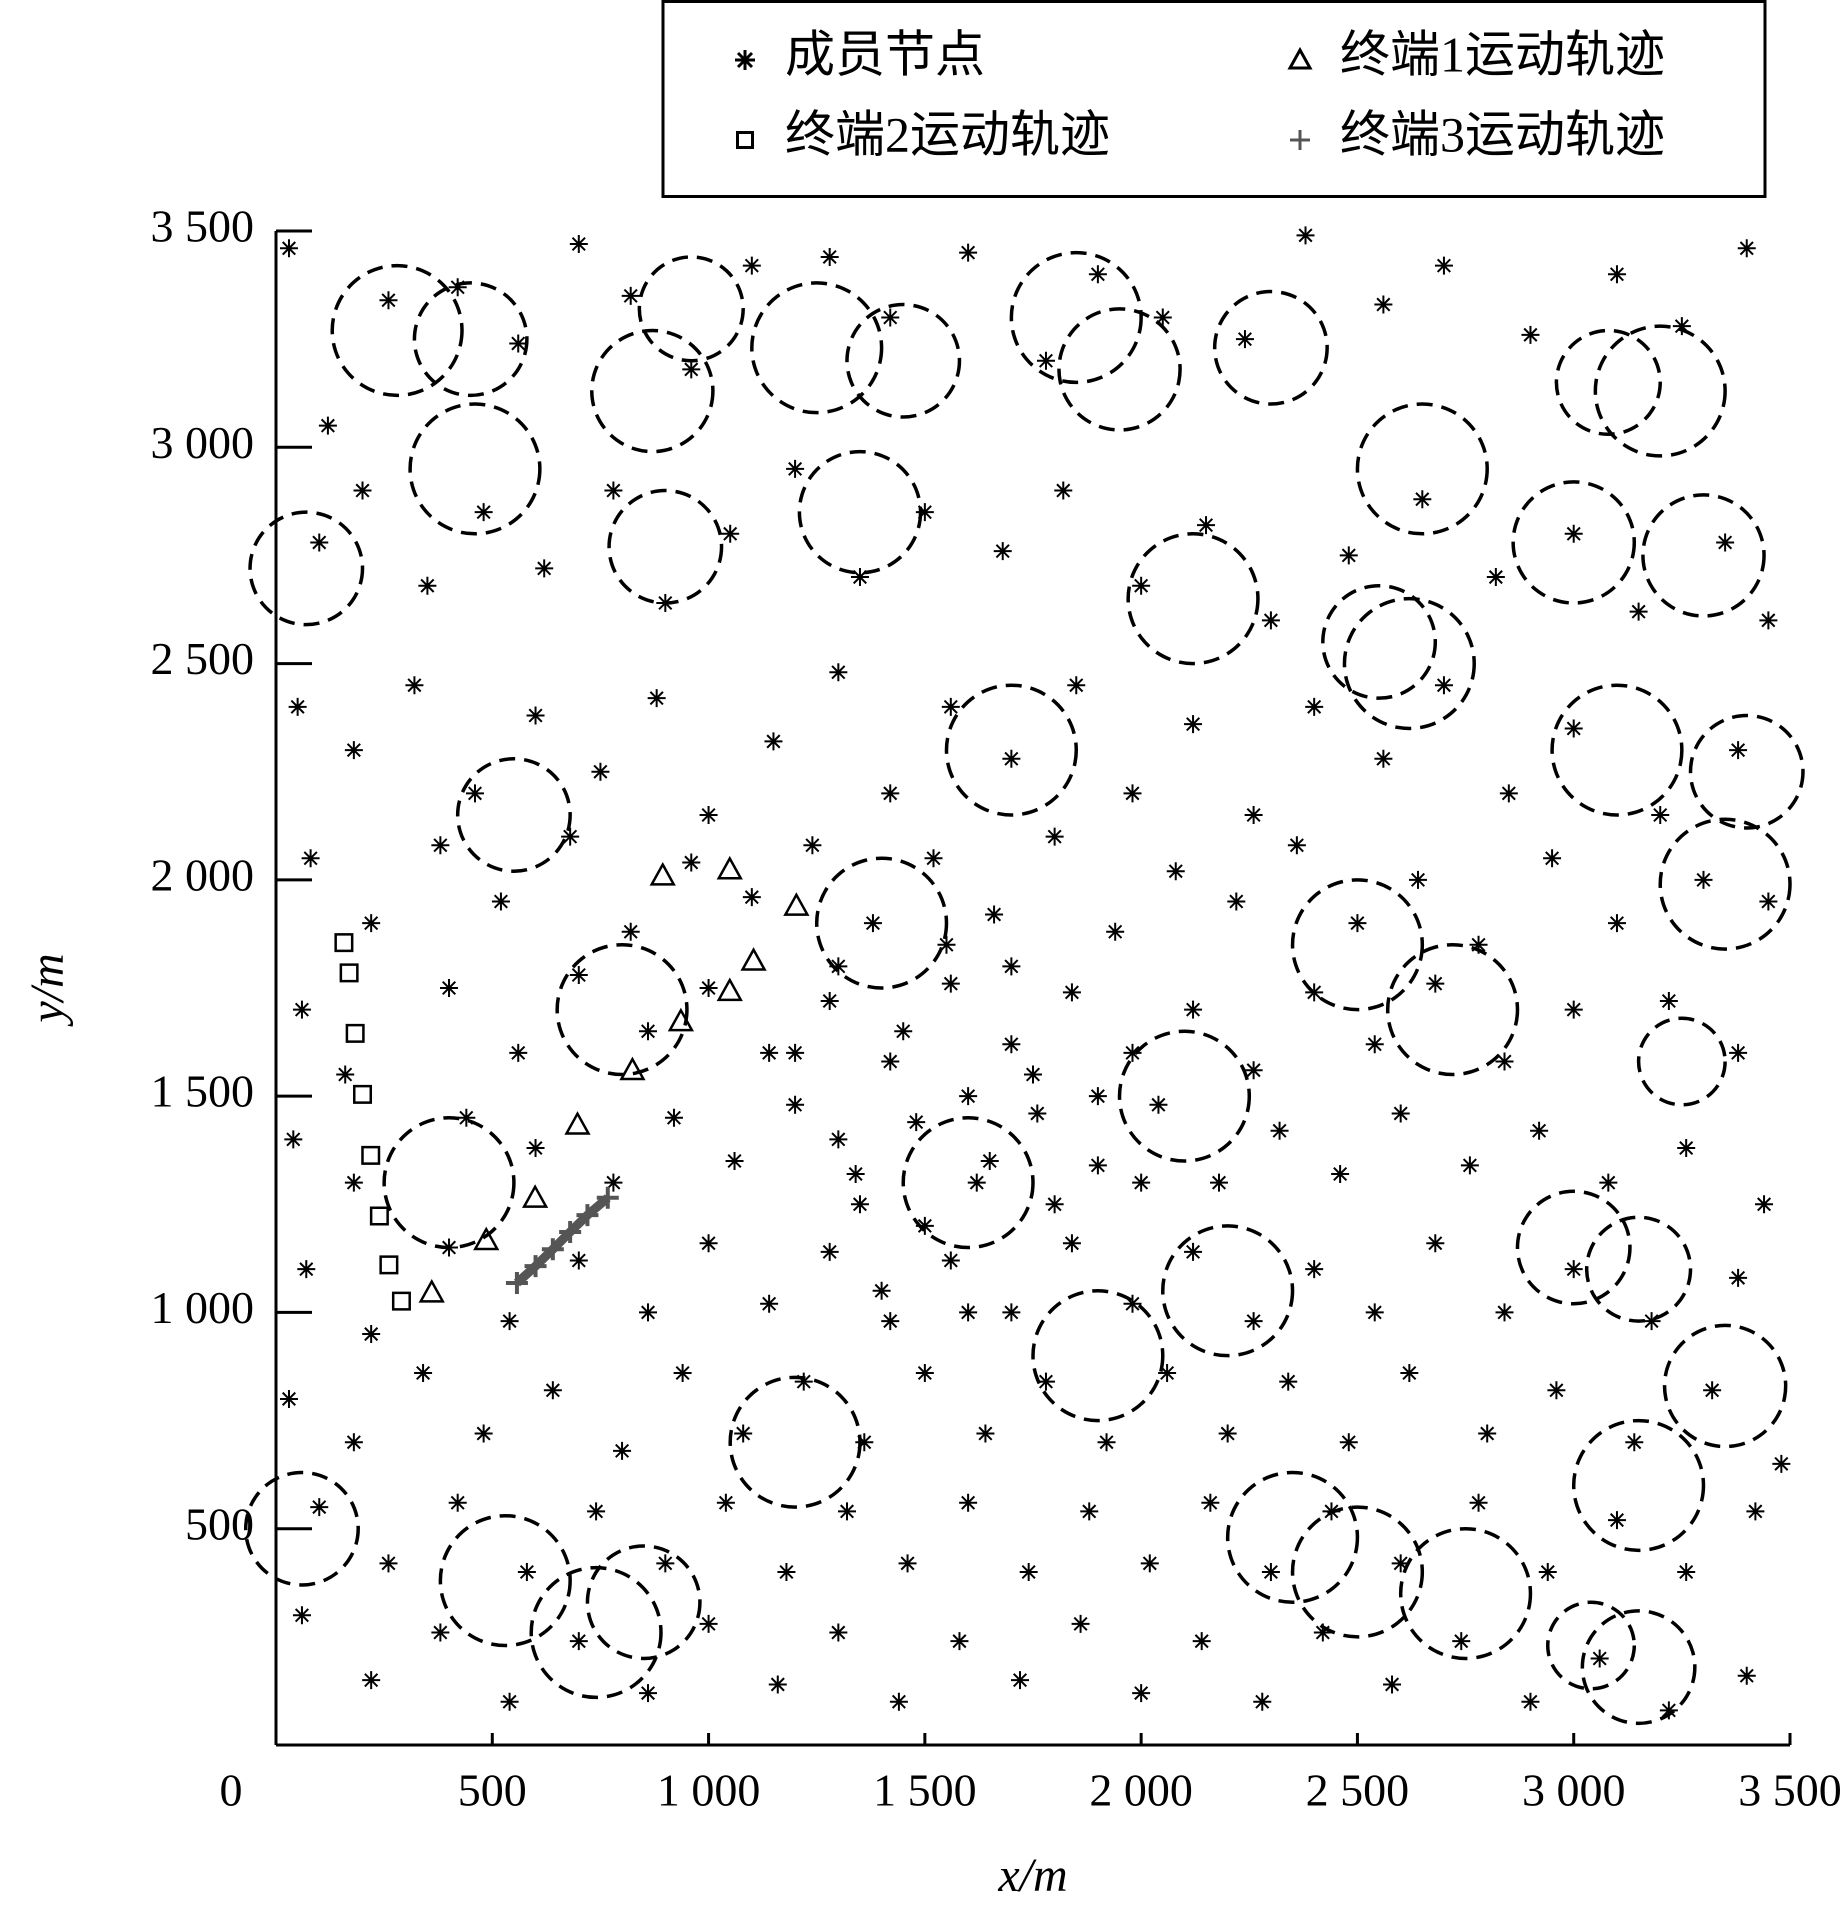  Describe the element at coordinates (203, 442) in the screenshot. I see `y-tick-label: 3 000` at that location.